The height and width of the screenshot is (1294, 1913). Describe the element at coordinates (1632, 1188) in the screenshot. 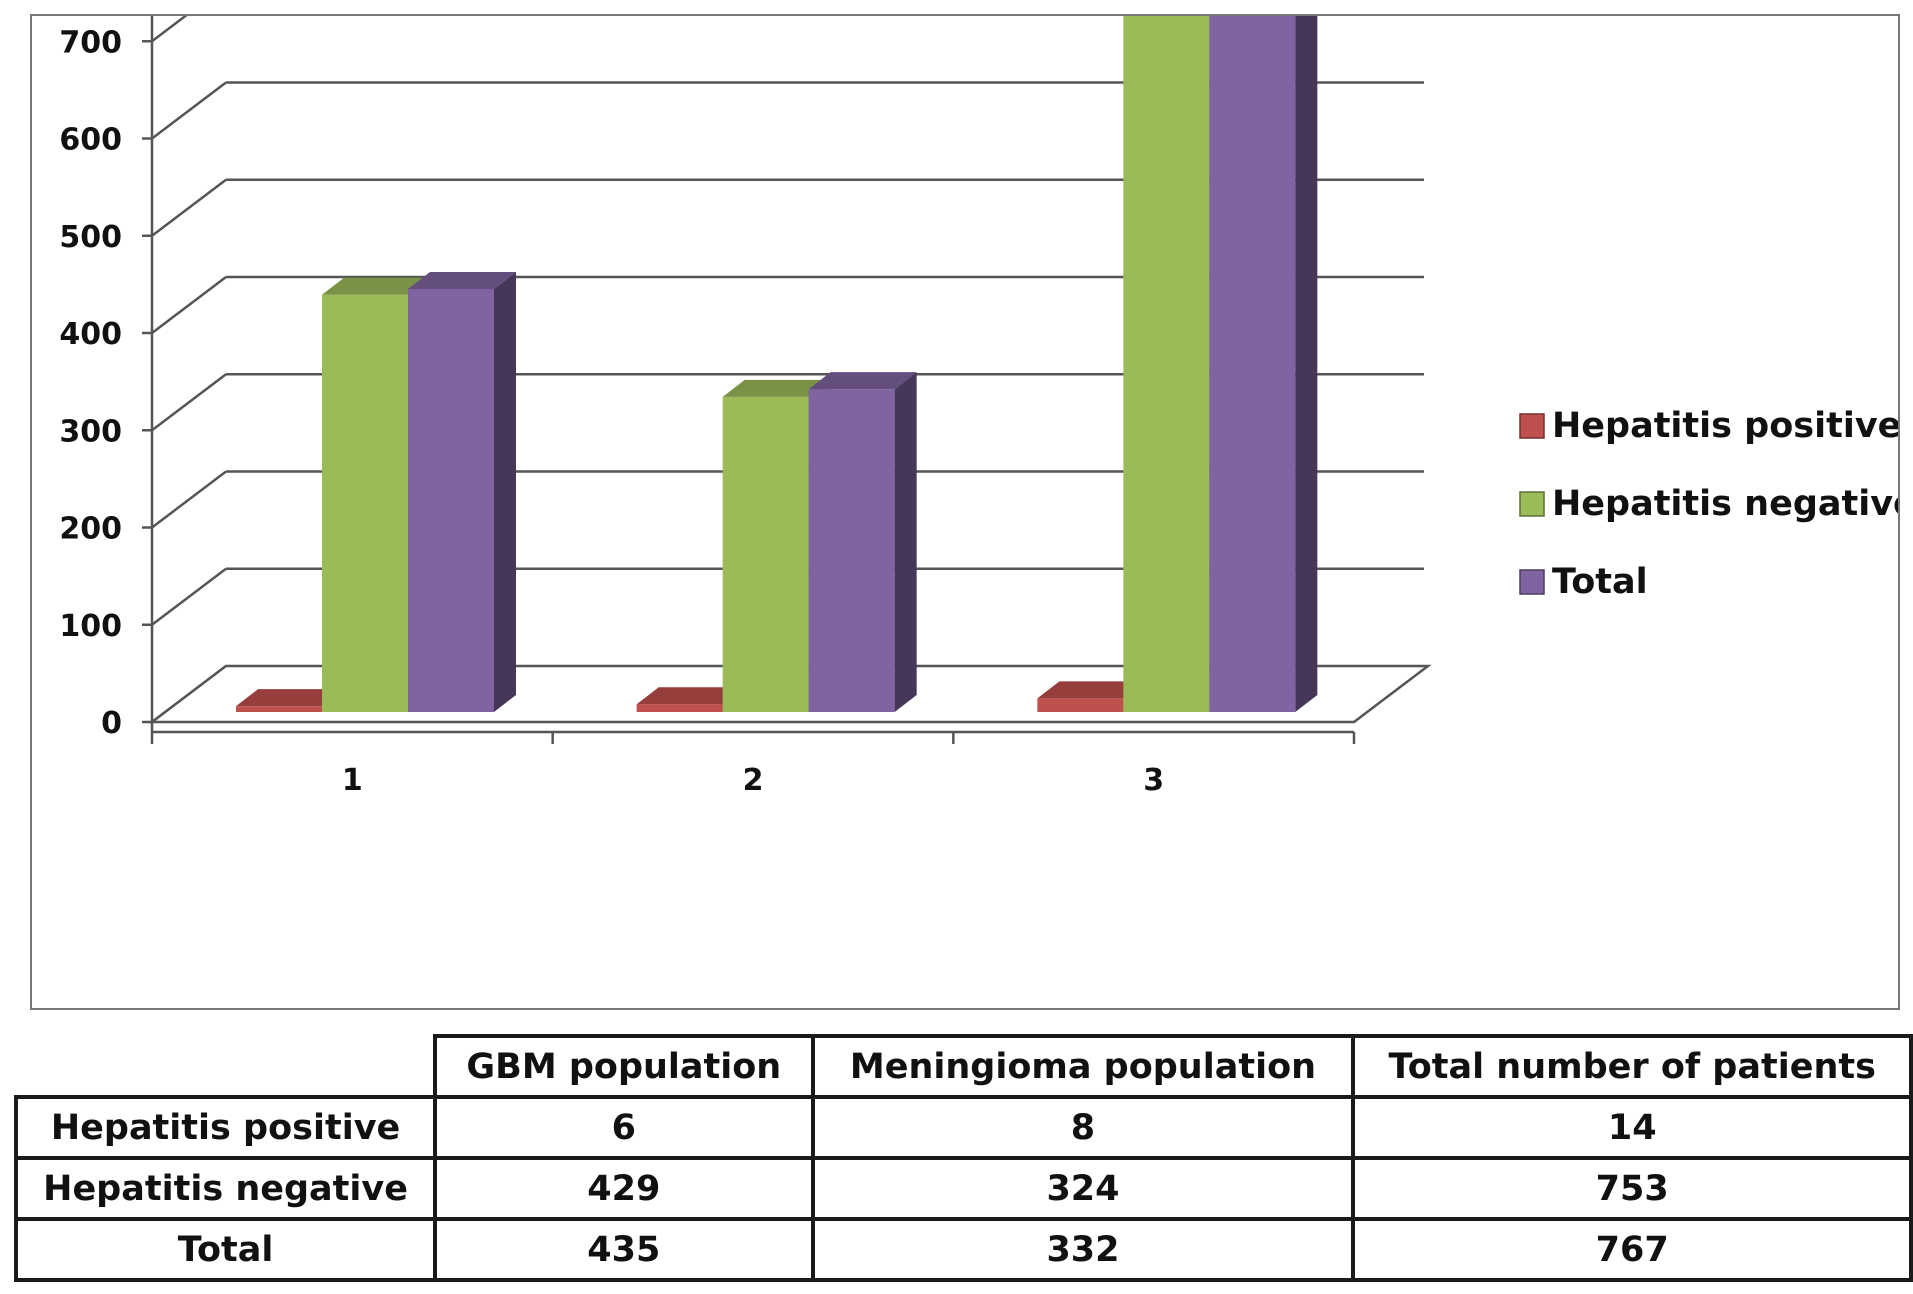

I see `table-cell: 753` at that location.